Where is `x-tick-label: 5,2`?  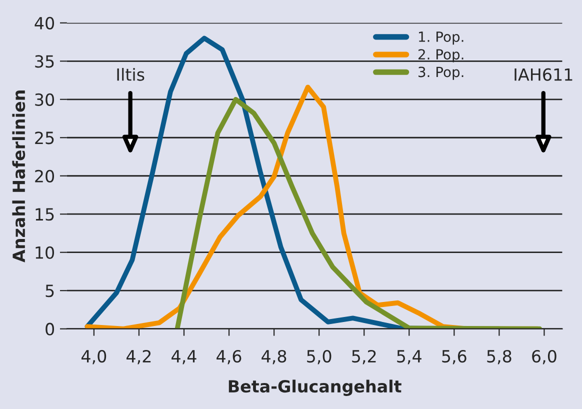
x-tick-label: 5,2 is located at coordinates (364, 357).